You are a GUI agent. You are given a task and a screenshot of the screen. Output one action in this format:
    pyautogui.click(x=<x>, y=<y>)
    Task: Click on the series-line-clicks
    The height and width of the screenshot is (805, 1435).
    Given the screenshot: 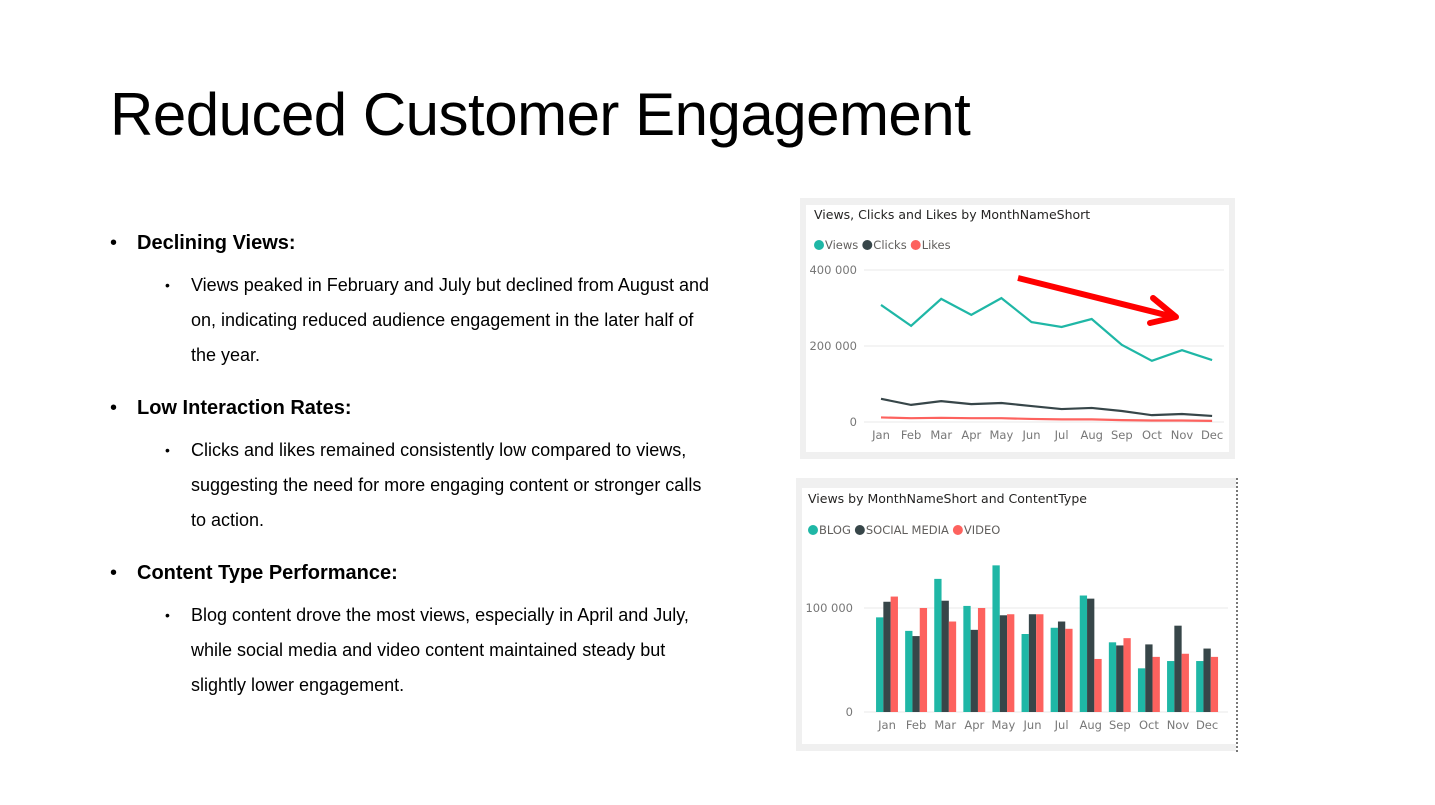 What is the action you would take?
    pyautogui.click(x=1046, y=407)
    